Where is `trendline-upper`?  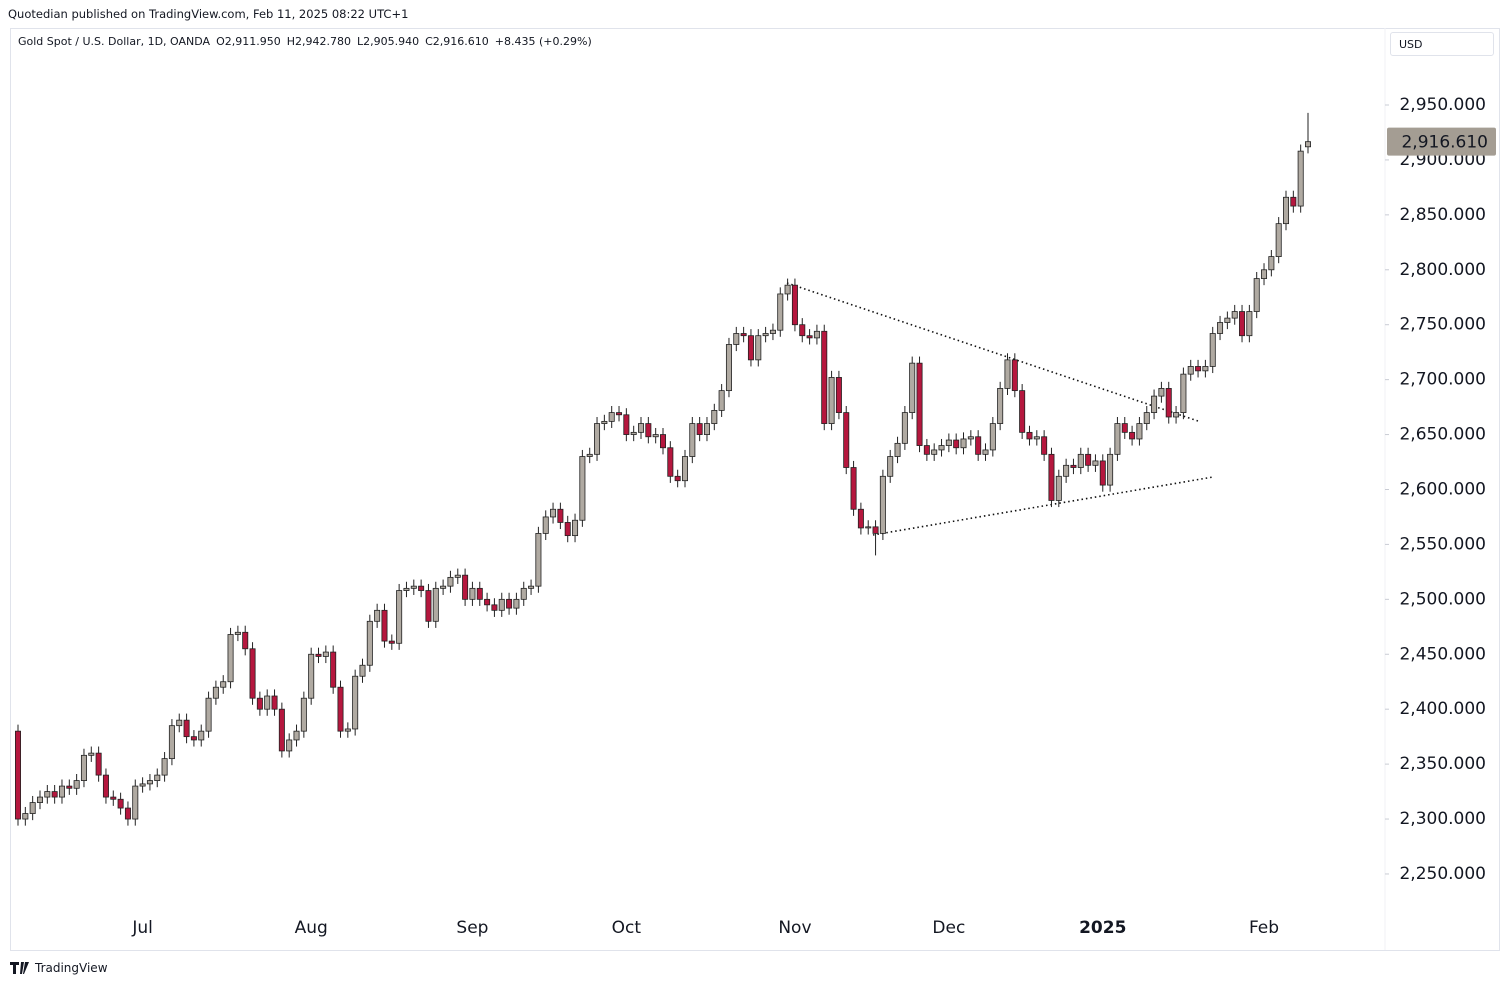
trendline-upper is located at coordinates (992, 352).